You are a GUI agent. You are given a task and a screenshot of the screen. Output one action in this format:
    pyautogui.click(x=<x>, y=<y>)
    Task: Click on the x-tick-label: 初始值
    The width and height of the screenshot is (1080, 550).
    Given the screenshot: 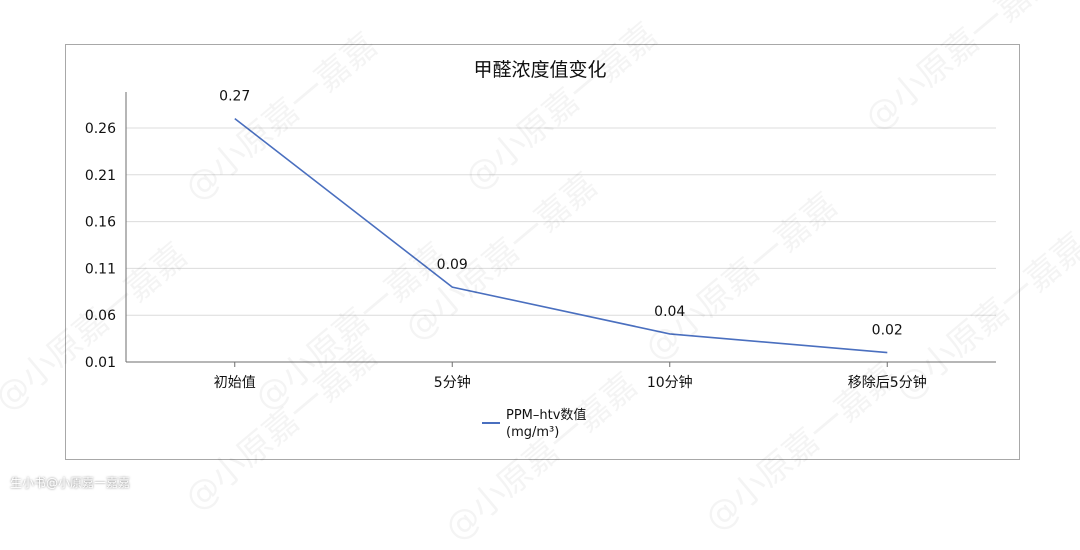 What is the action you would take?
    pyautogui.click(x=235, y=382)
    